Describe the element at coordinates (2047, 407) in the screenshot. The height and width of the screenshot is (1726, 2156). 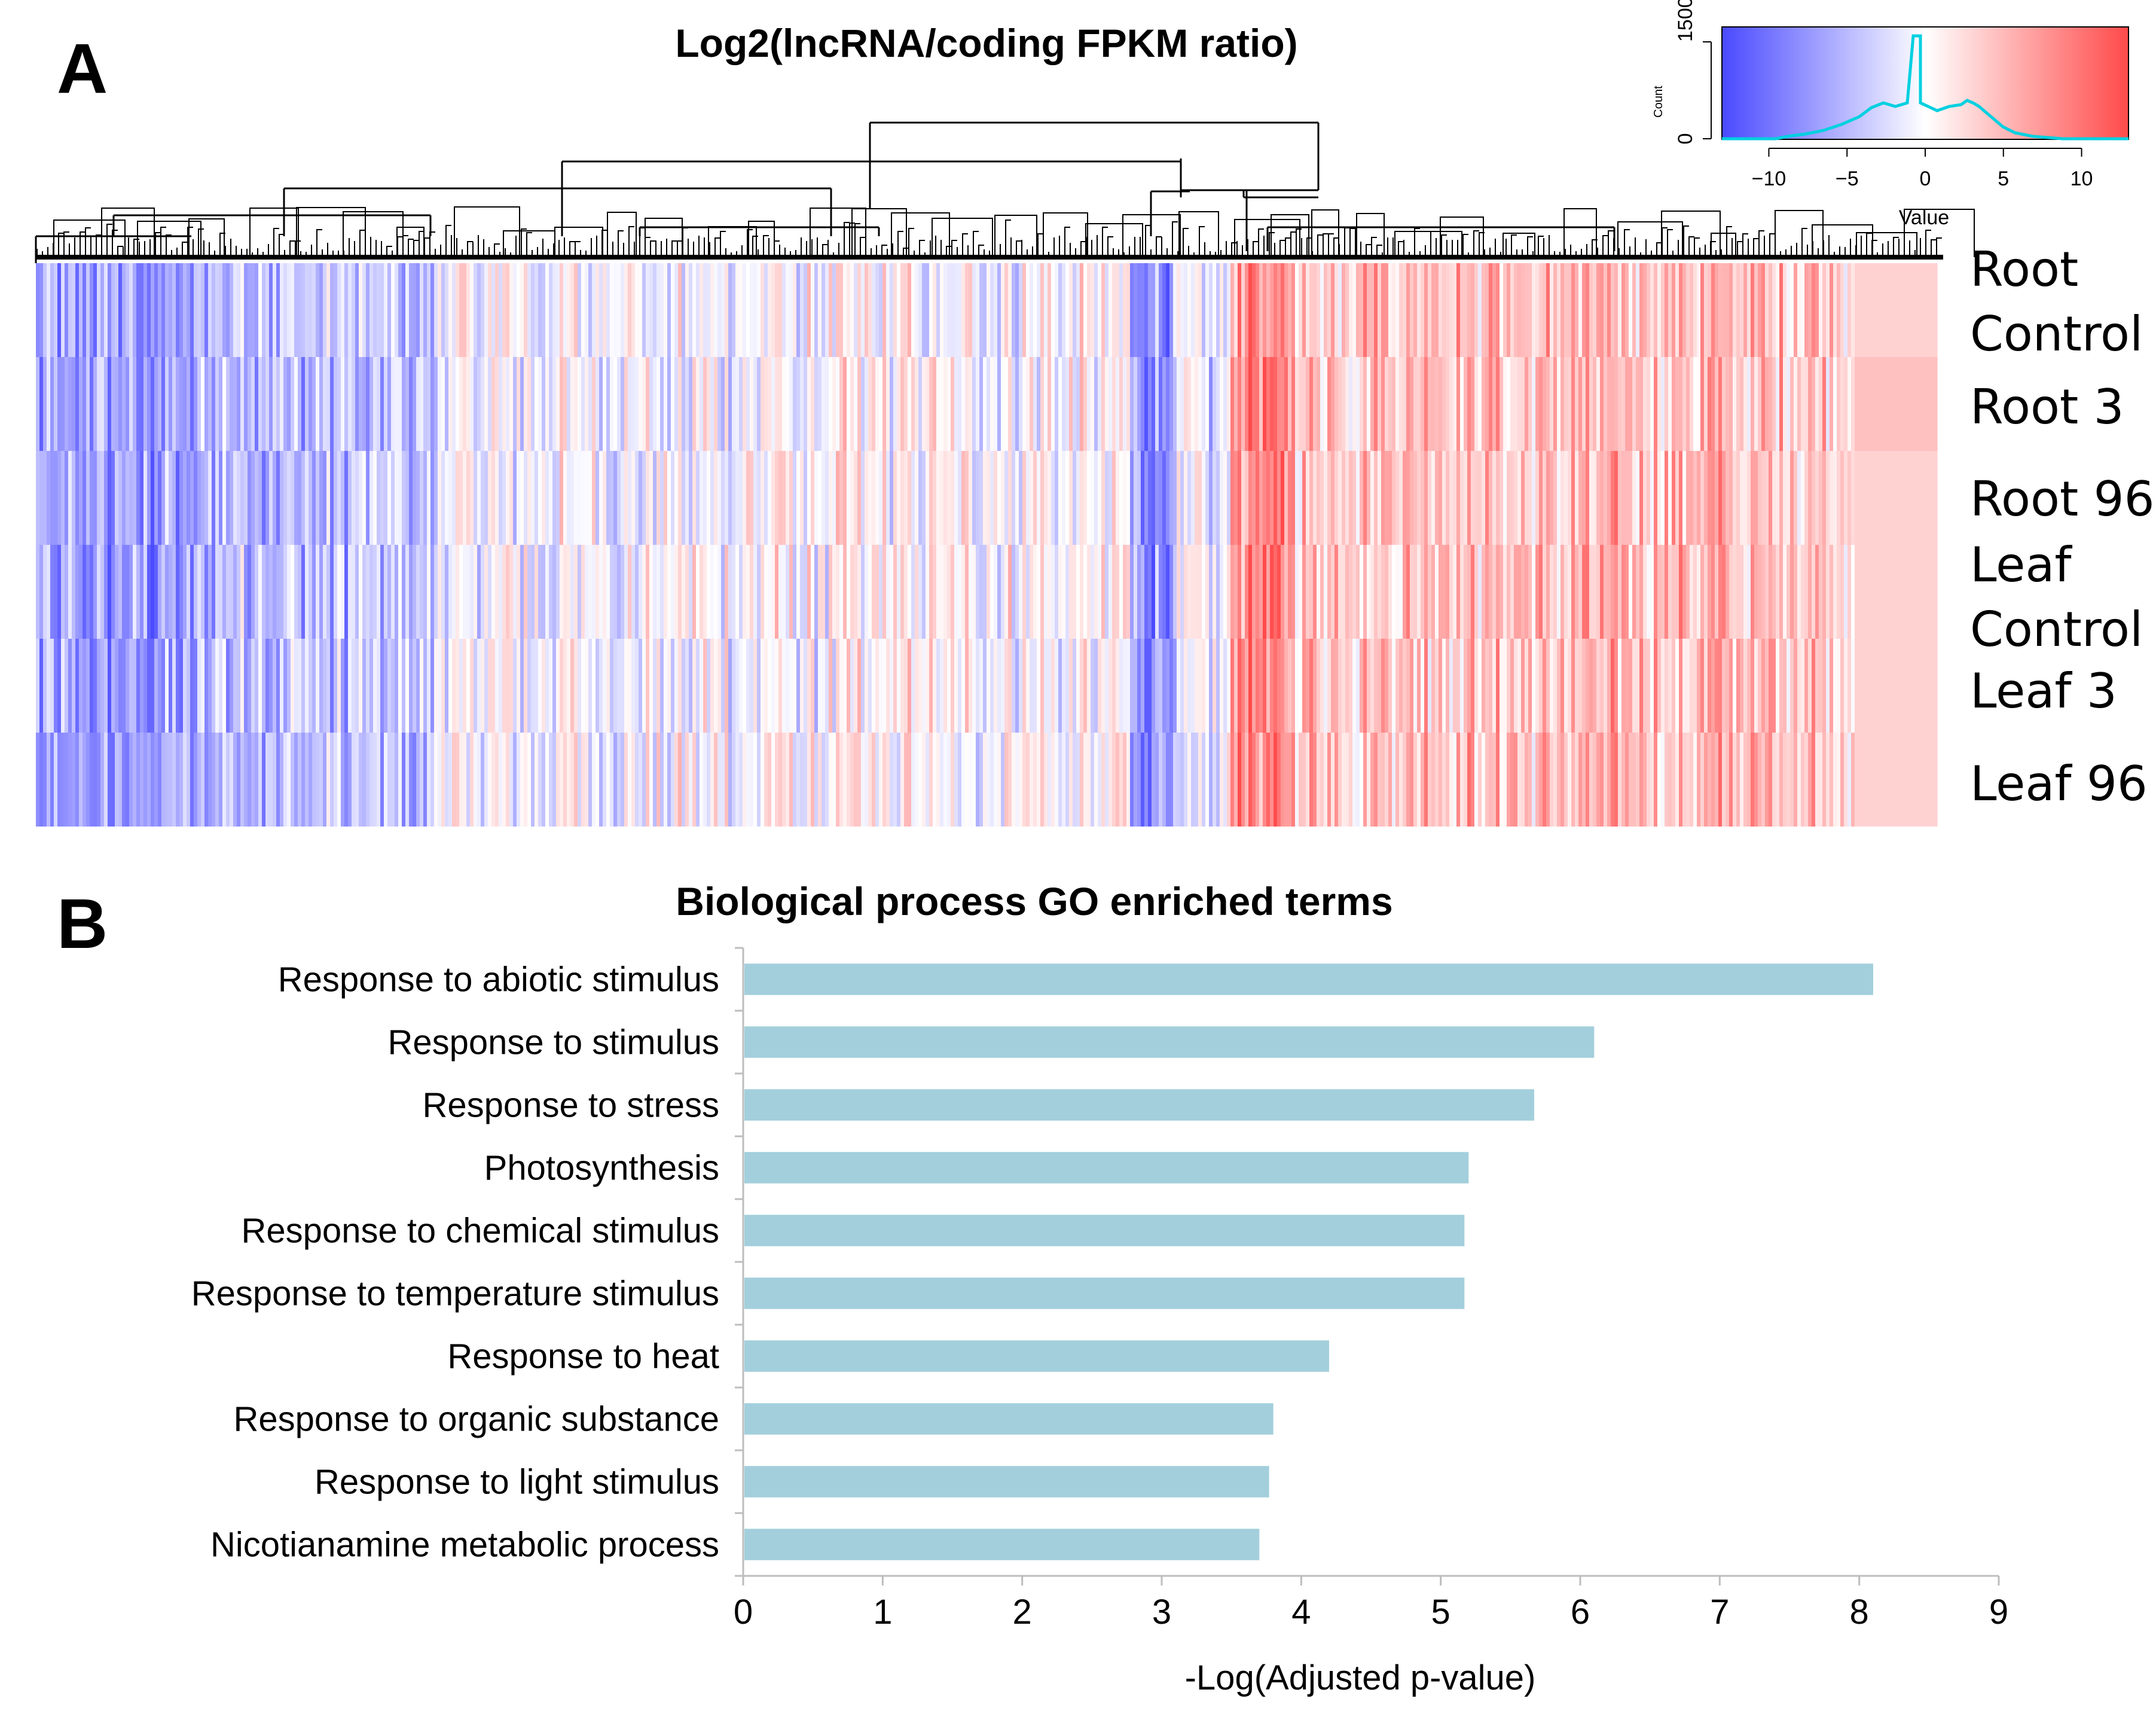
I see `row-root-3-label: Root 3` at that location.